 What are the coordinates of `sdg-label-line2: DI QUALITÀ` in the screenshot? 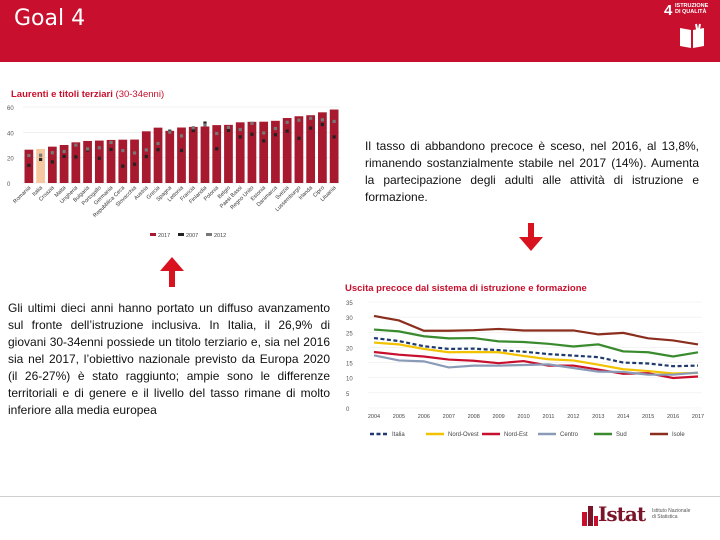 It's located at (691, 12).